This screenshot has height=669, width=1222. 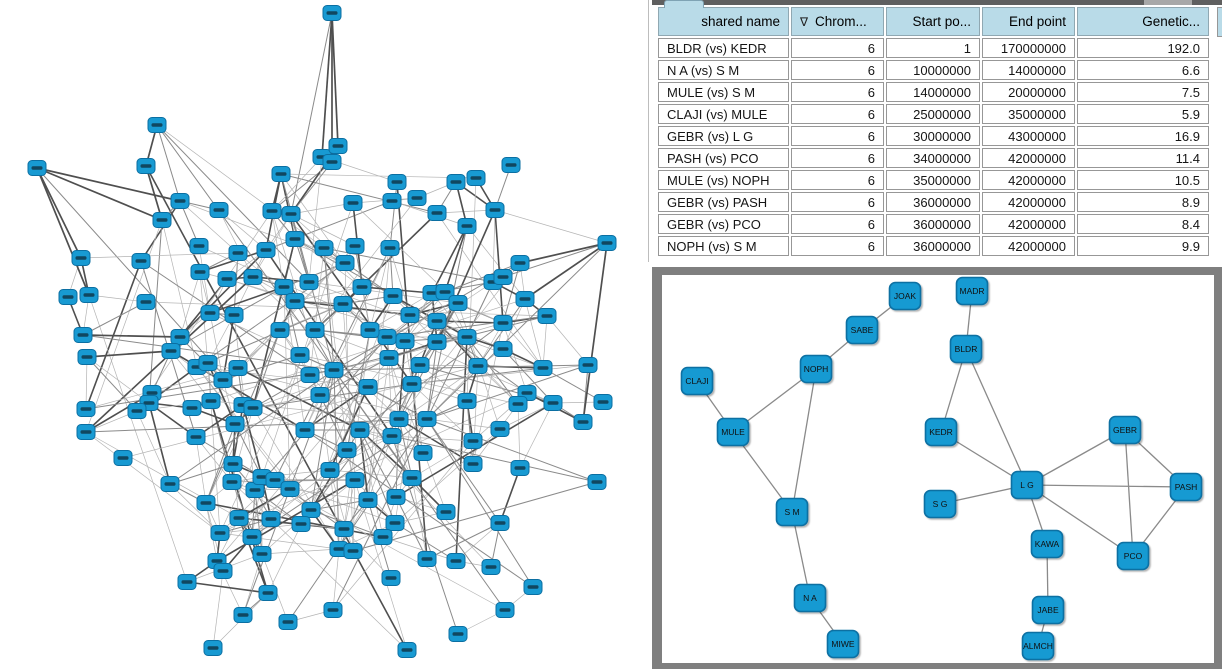 I want to click on subnetwork-node-gebr: GEBR, so click(x=1125, y=430).